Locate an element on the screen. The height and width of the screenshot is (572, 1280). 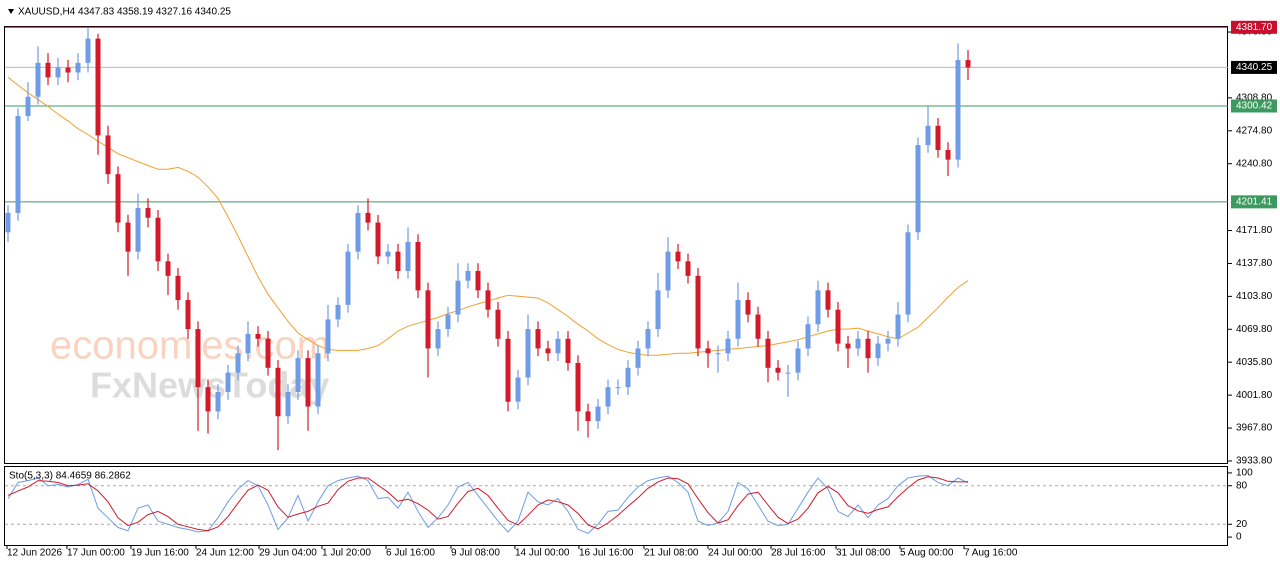
level-label: 4201.41 is located at coordinates (1254, 201).